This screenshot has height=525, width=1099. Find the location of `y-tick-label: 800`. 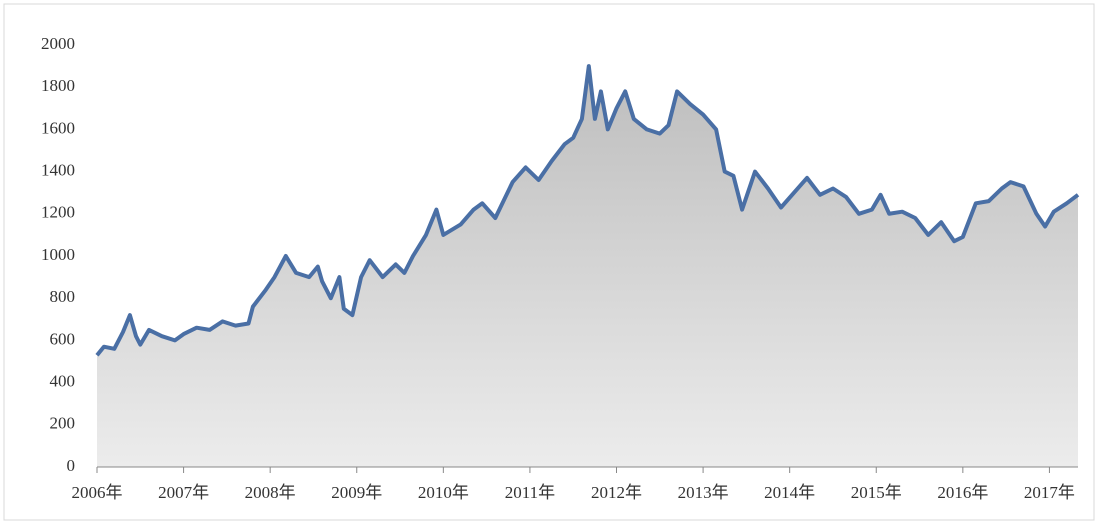

y-tick-label: 800 is located at coordinates (63, 296).